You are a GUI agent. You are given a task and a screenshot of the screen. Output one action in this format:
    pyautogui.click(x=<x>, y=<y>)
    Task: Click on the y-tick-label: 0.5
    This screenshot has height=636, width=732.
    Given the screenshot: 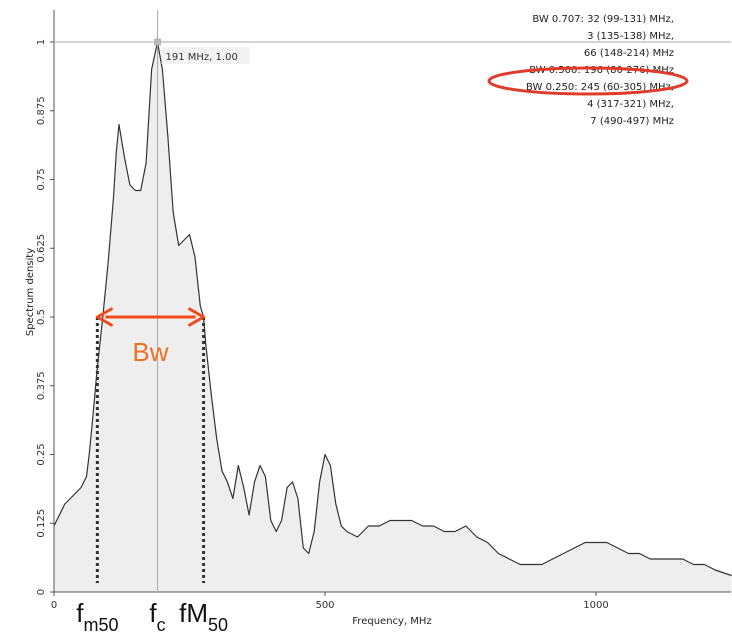 What is the action you would take?
    pyautogui.click(x=41, y=317)
    